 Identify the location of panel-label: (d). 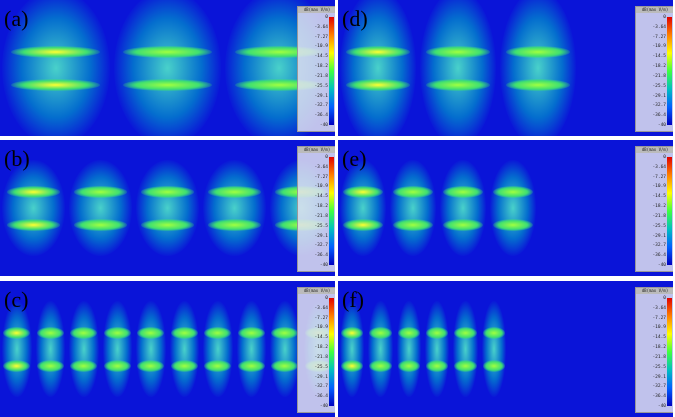
(355, 18).